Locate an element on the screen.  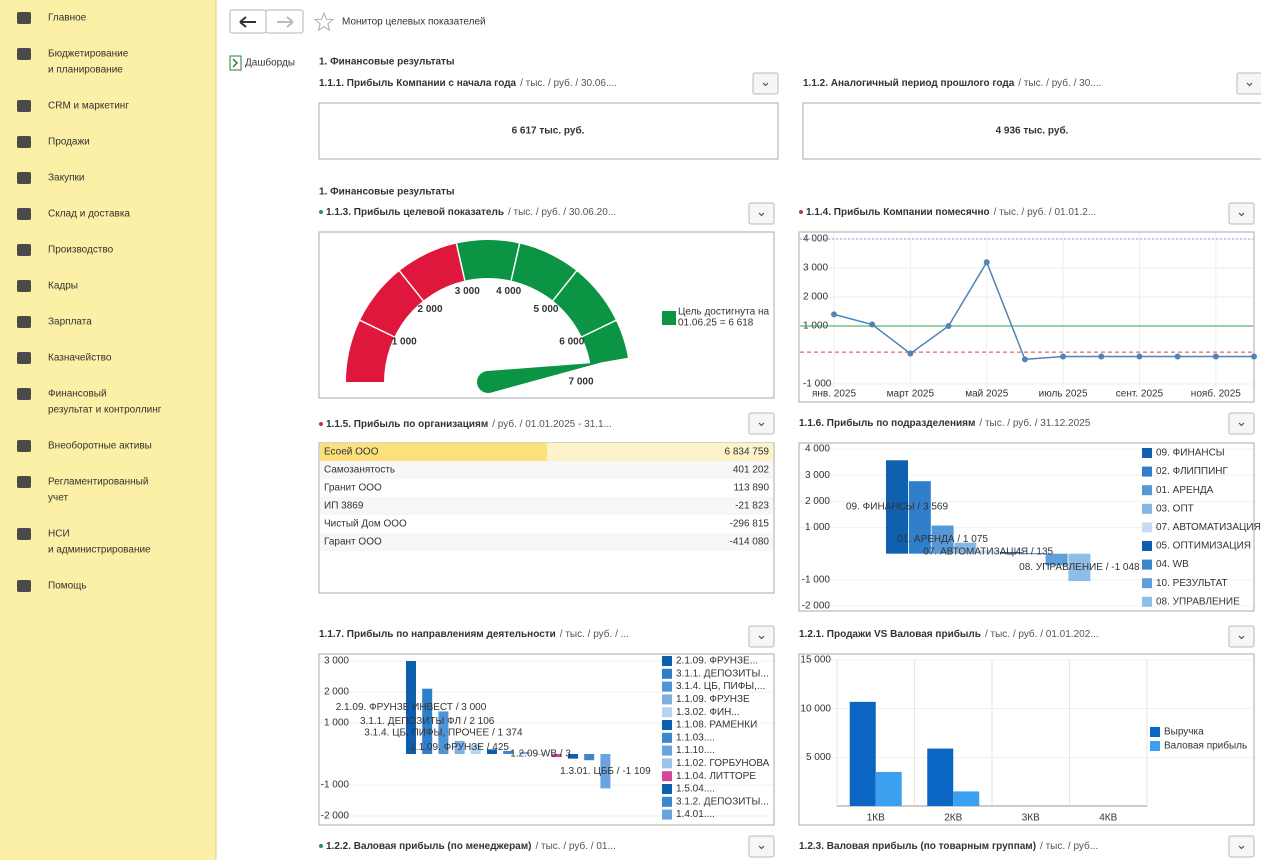
menu-item: Внеоборотные активы is located at coordinates (84, 446).